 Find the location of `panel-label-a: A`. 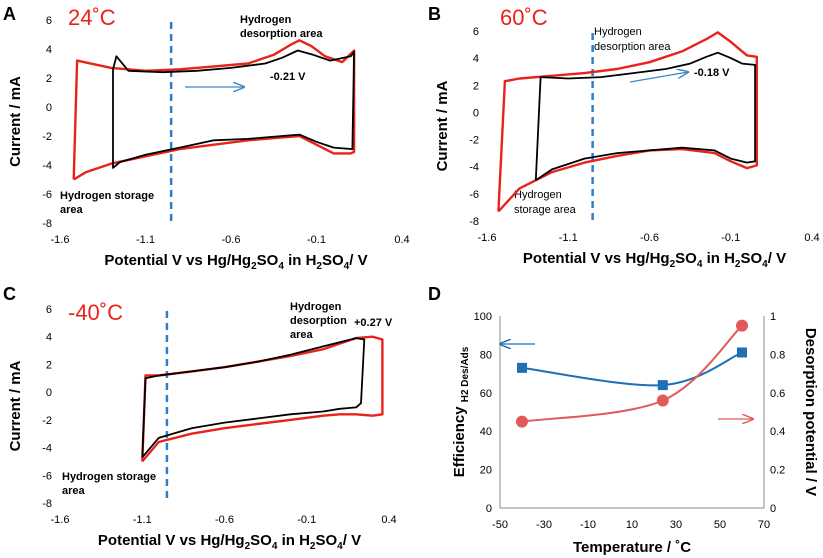

panel-label-a: A is located at coordinates (9, 14).